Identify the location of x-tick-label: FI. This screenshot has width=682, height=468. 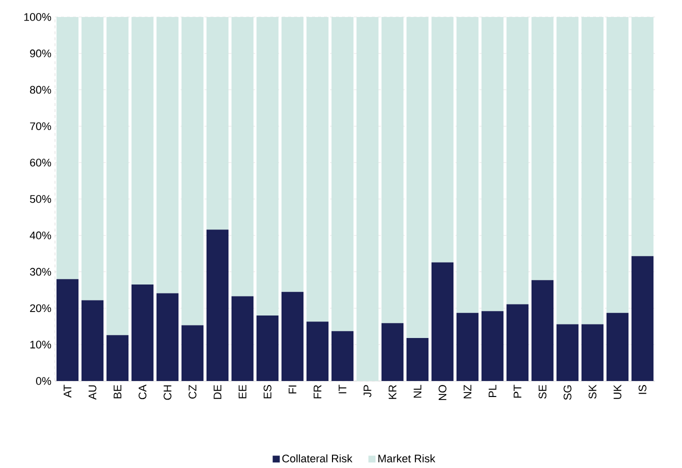
(292, 390).